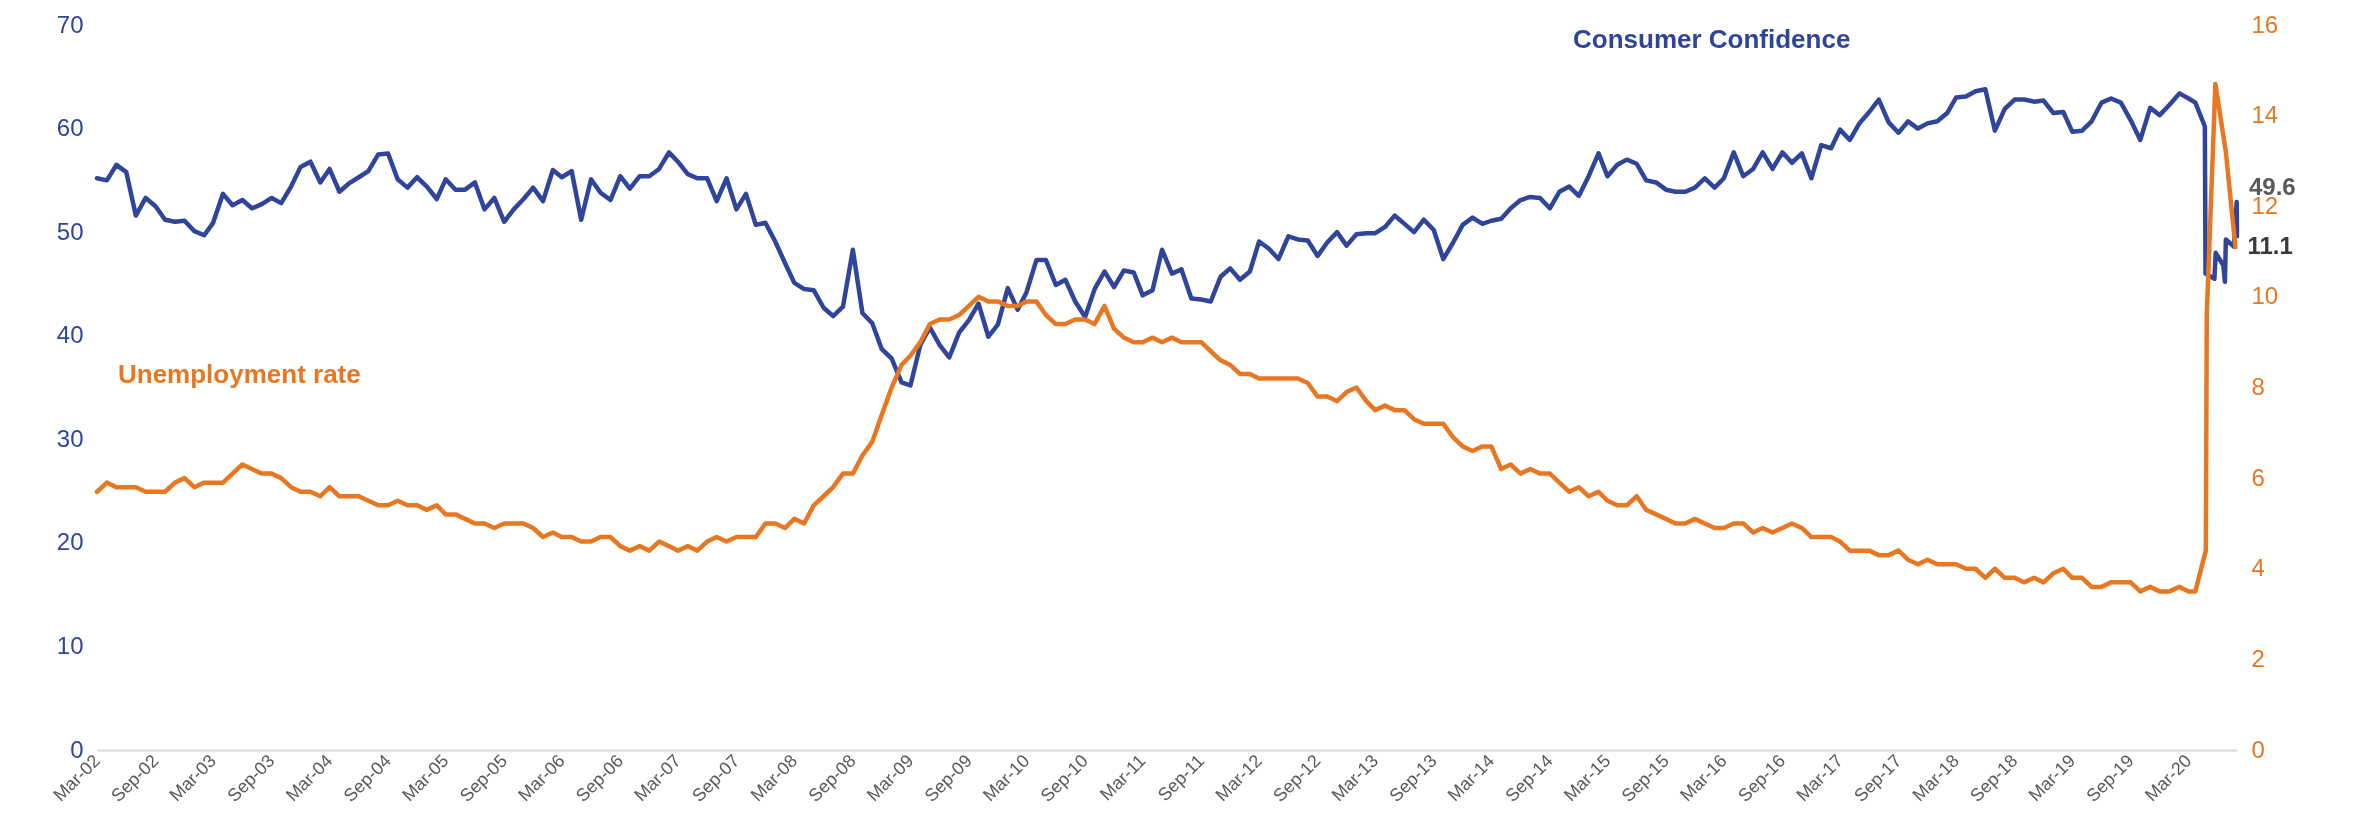 The width and height of the screenshot is (2361, 839). What do you see at coordinates (239, 374) in the screenshot?
I see `text: Unemployment rate` at bounding box center [239, 374].